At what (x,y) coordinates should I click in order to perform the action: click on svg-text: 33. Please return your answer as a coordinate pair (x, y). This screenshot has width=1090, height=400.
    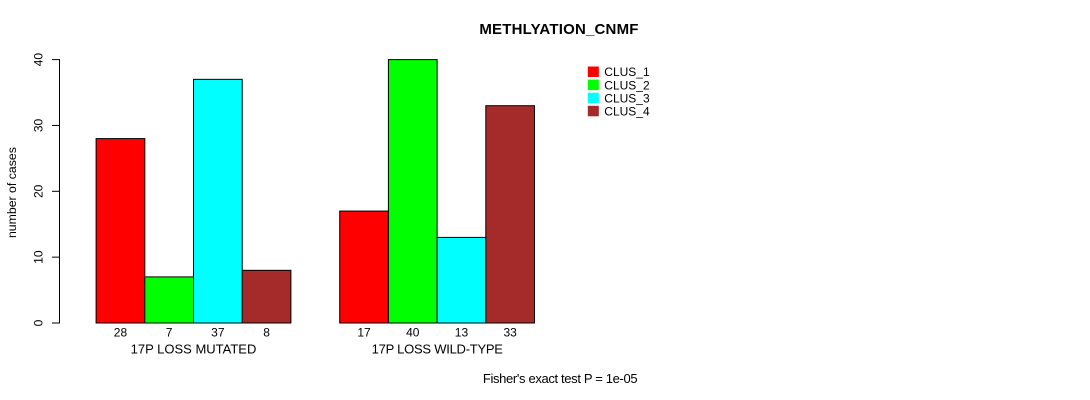
    Looking at the image, I should click on (510, 333).